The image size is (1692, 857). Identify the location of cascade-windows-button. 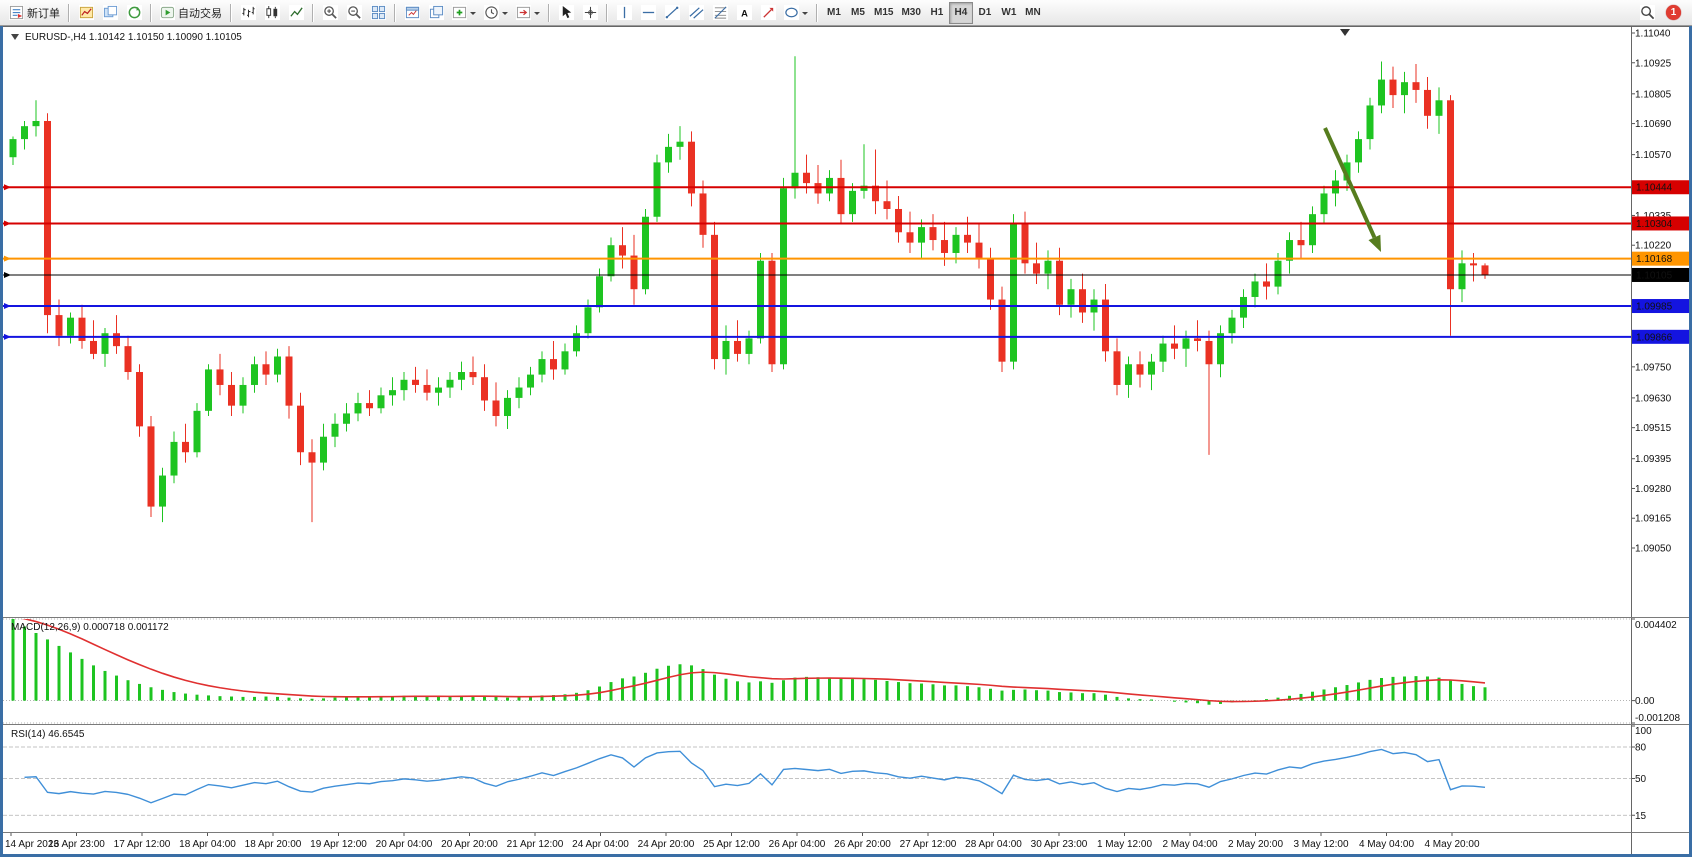
(436, 13).